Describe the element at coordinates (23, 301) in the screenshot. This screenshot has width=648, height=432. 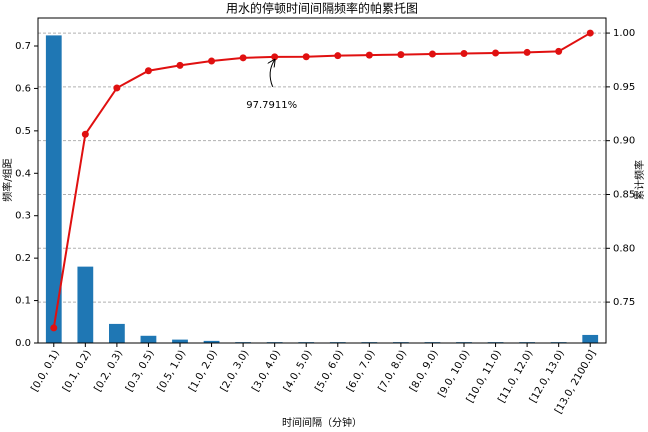
I see `y-tick-label: 0.1` at that location.